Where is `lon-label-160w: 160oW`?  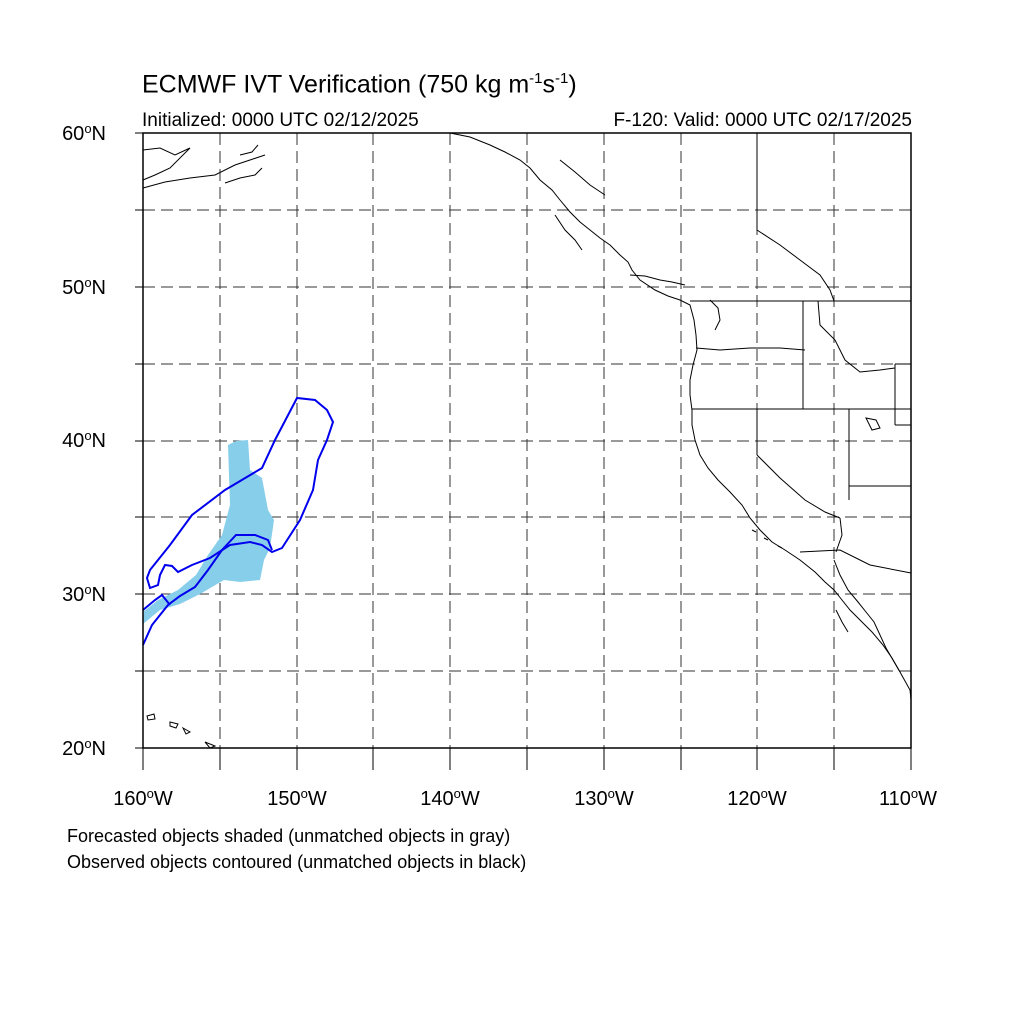 lon-label-160w: 160oW is located at coordinates (143, 798).